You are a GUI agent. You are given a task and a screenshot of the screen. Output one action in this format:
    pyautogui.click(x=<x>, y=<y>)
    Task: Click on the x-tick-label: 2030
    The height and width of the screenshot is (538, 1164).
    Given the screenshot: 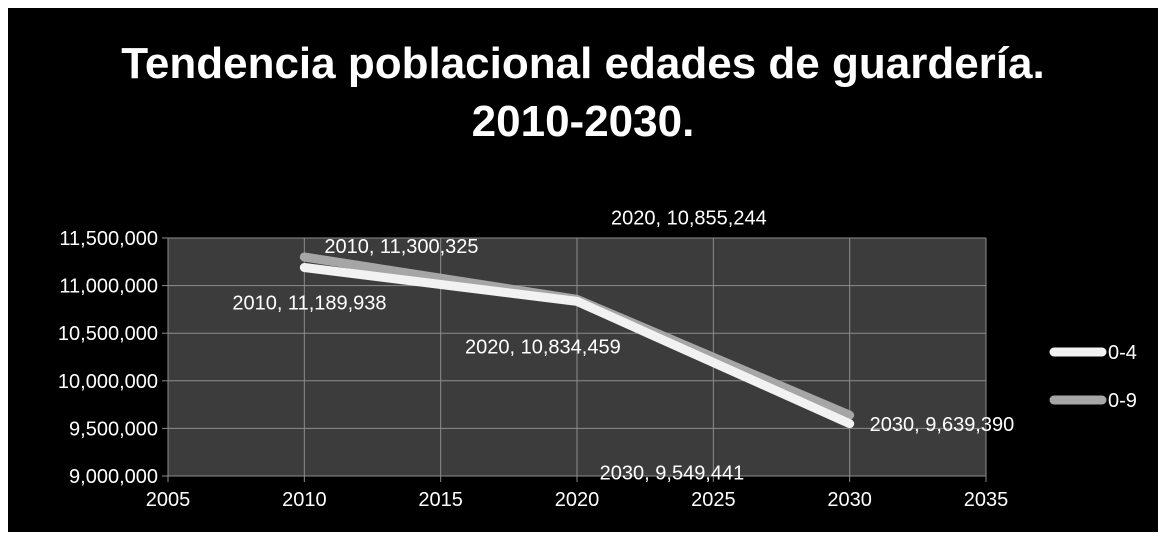 What is the action you would take?
    pyautogui.click(x=849, y=500)
    